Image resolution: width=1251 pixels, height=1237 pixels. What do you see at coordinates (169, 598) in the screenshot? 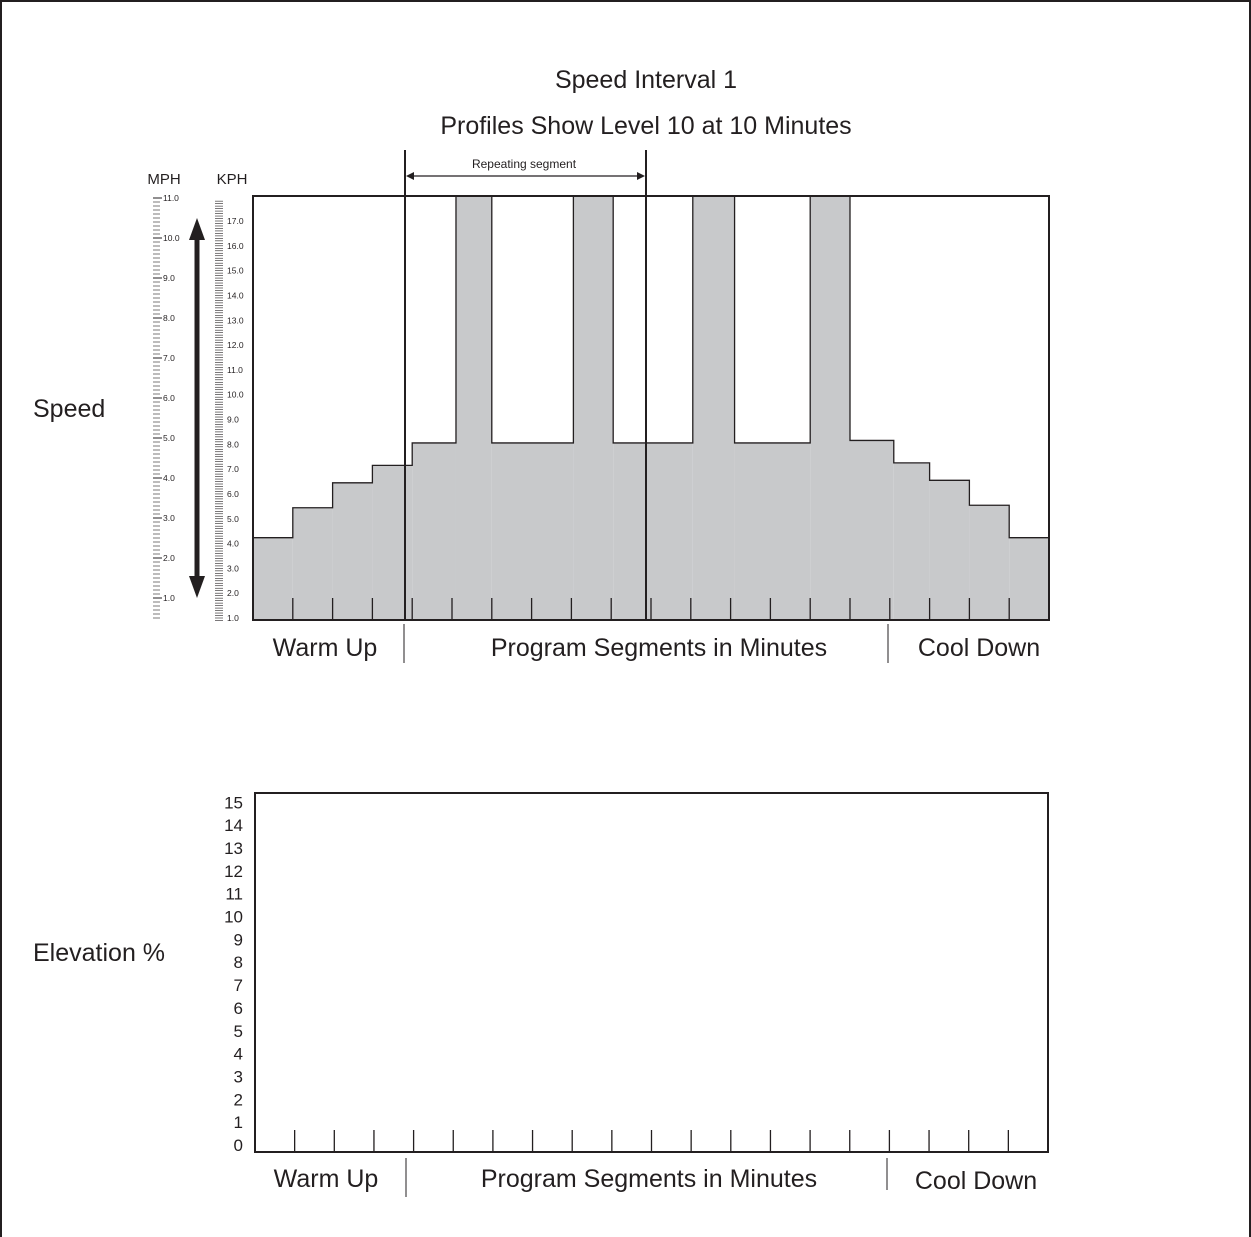
I see `mph-tick-label: 1.0` at bounding box center [169, 598].